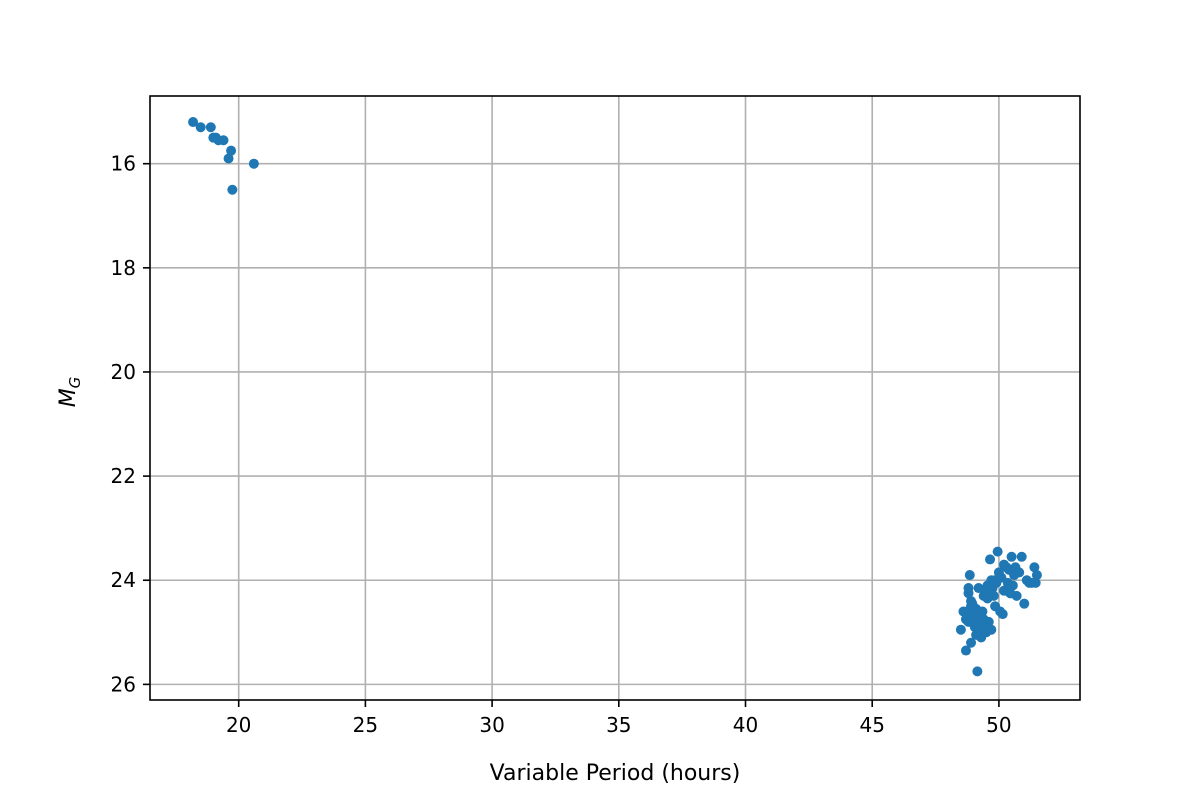 This screenshot has width=1200, height=800. Describe the element at coordinates (75, 383) in the screenshot. I see `y-axis-label-subscript: G` at that location.